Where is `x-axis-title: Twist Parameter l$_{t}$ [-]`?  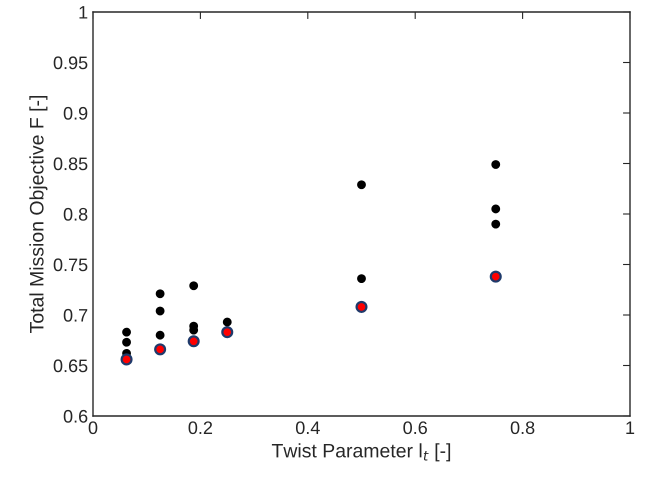
x-axis-title: Twist Parameter l$_{t}$ [-] is located at coordinates (361, 452).